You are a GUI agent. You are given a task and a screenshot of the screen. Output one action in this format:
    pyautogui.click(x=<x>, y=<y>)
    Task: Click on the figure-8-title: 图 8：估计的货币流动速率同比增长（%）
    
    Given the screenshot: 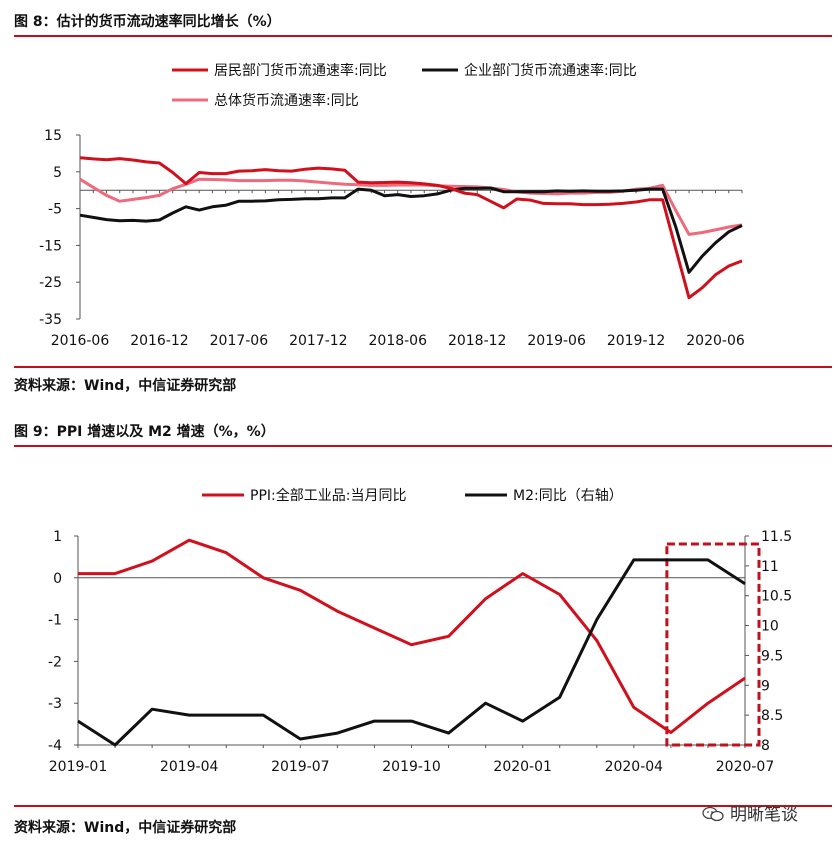 What is the action you would take?
    pyautogui.click(x=147, y=22)
    